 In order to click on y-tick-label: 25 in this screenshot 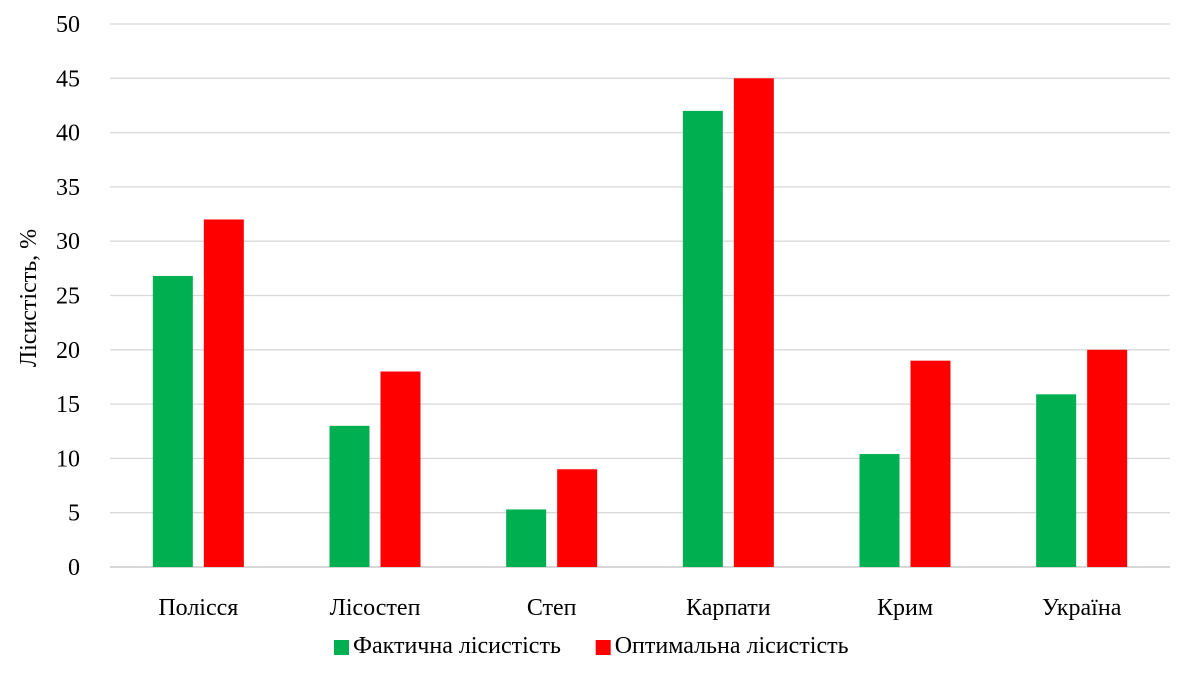, I will do `click(68, 297)`.